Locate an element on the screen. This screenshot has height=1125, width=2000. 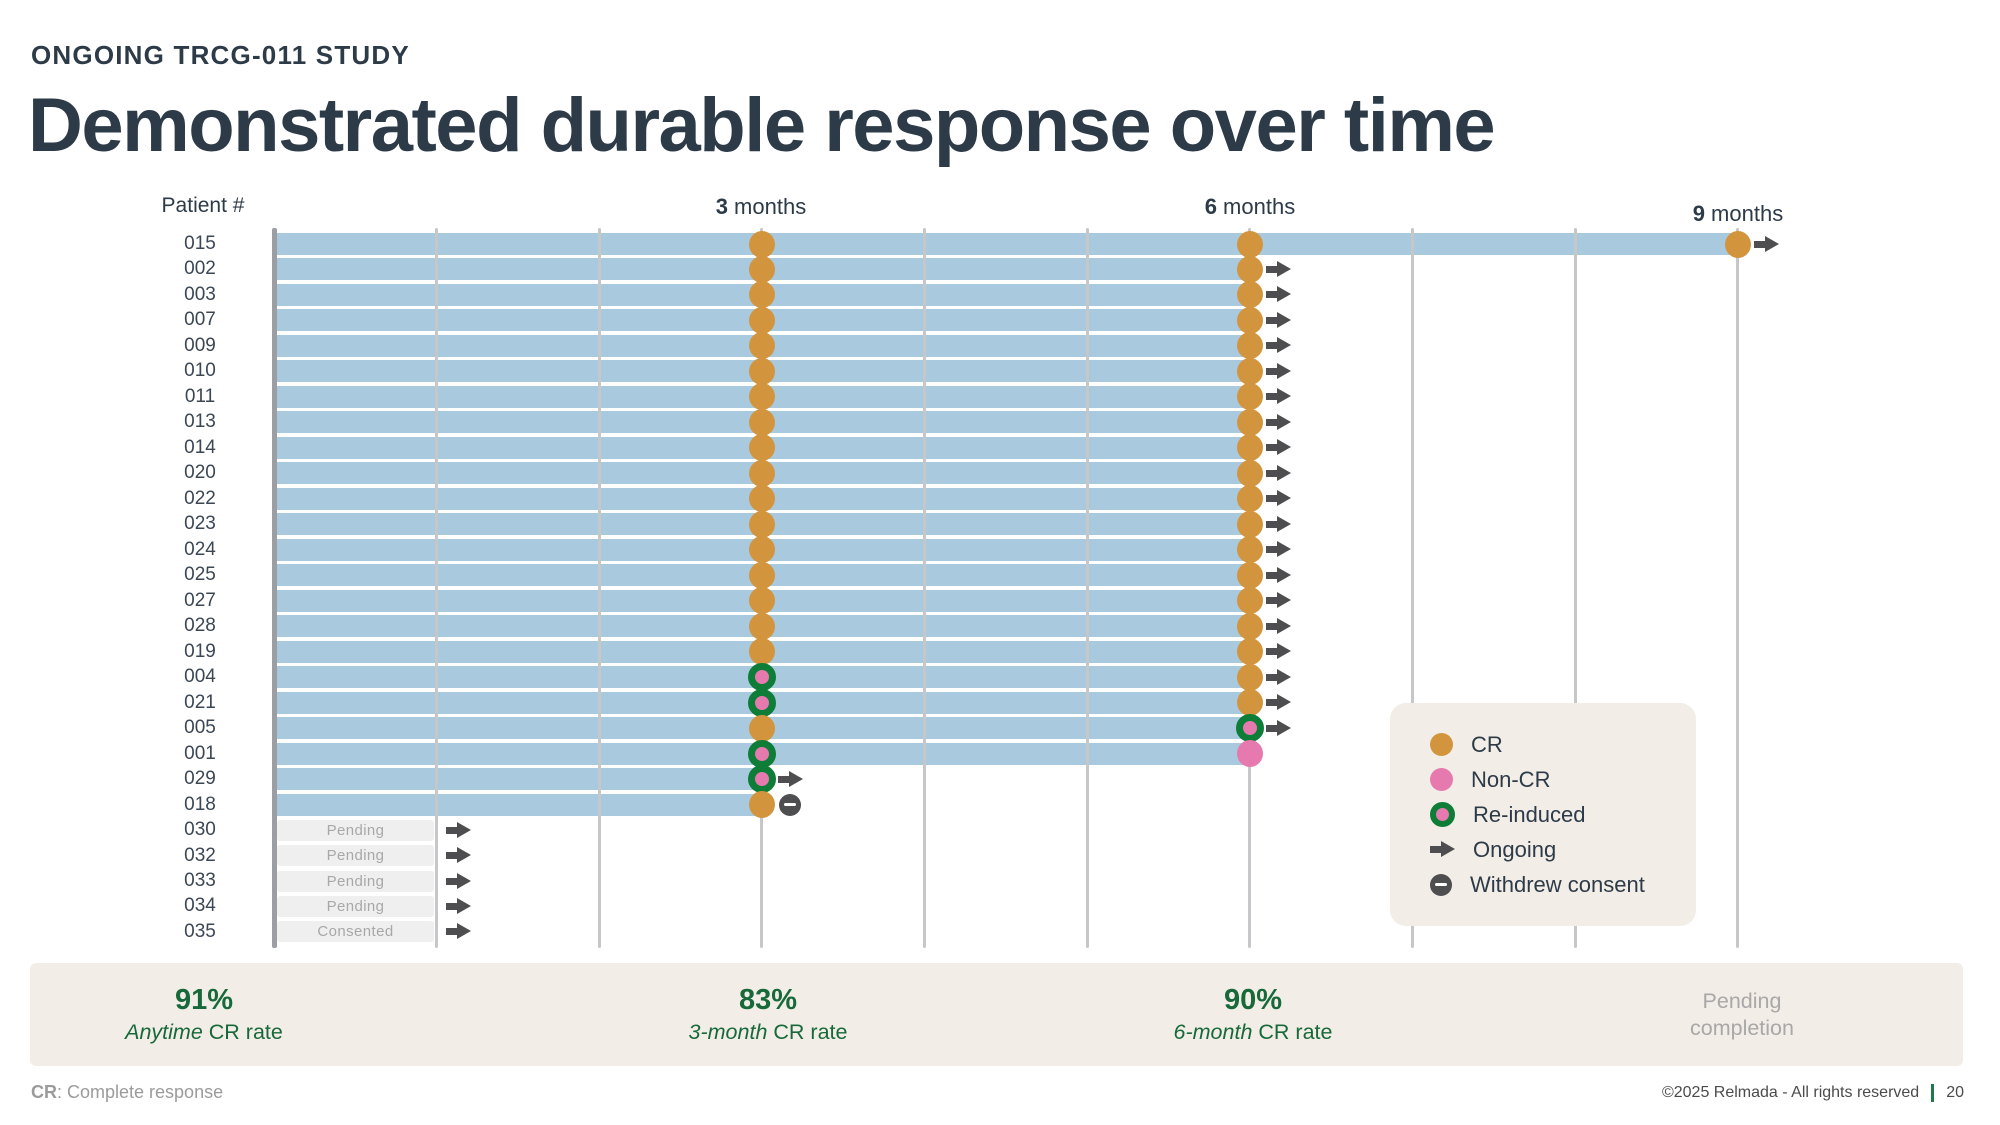
cr-marker-icon is located at coordinates (1441, 744).